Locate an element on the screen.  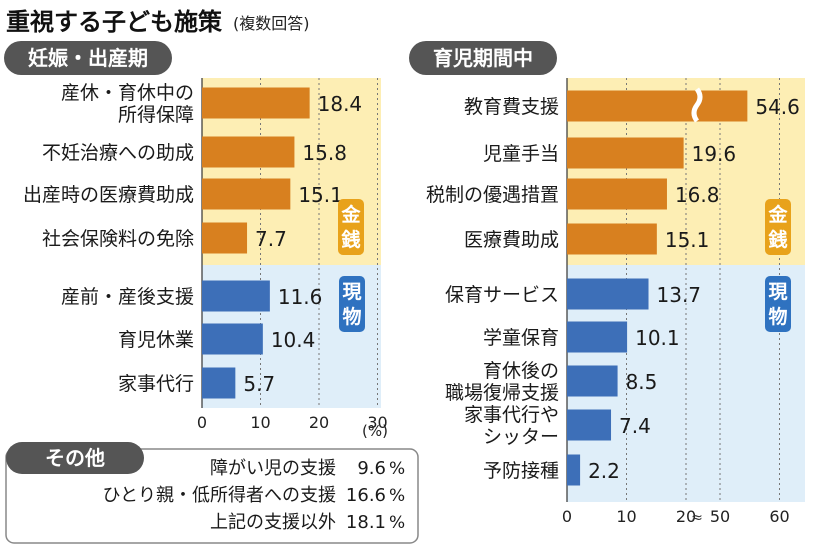
category-label: シッター is located at coordinates (521, 437).